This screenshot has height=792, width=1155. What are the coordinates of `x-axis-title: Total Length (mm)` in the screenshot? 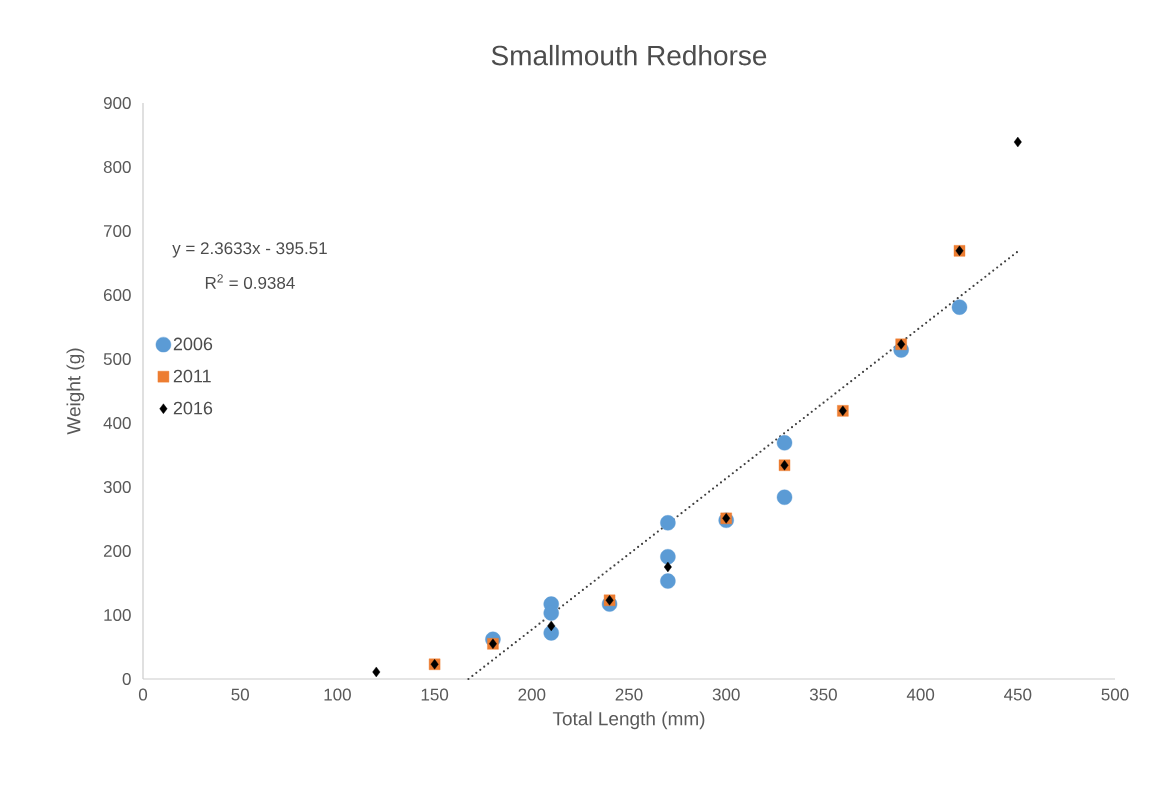 It's located at (628, 720).